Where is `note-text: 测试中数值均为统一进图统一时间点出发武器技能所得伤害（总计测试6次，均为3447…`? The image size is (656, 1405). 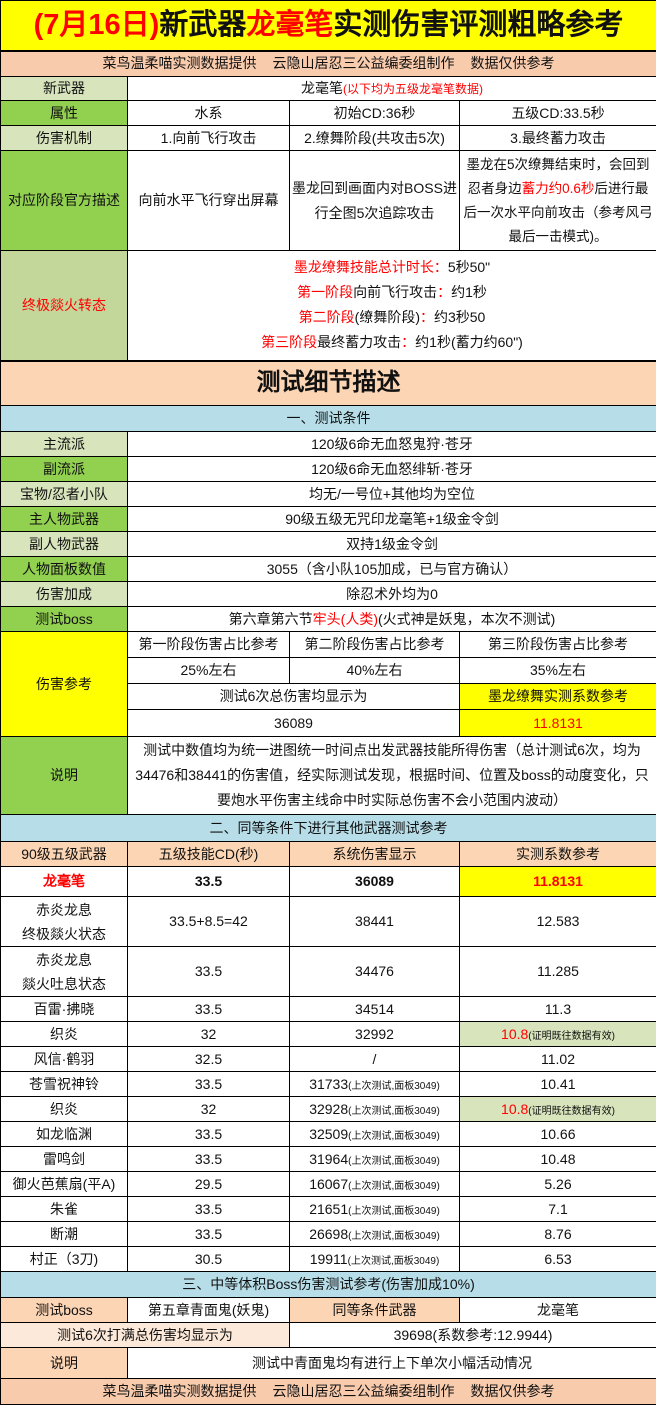
note-text: 测试中数值均为统一进图统一时间点出发武器技能所得伤害（总计测试6次，均为3447… is located at coordinates (392, 776).